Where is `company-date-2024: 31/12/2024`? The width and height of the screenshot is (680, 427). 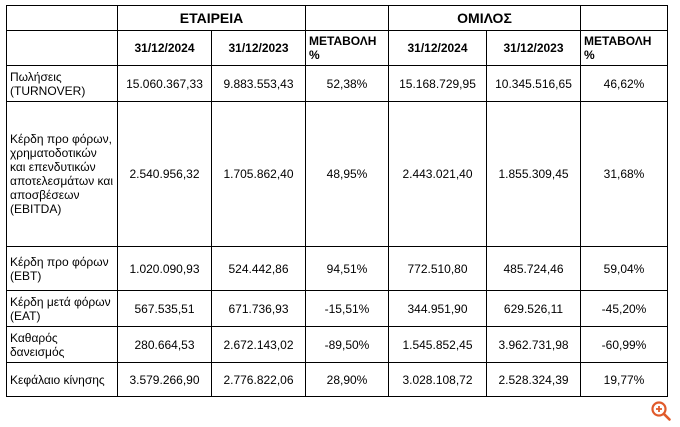
company-date-2024: 31/12/2024 is located at coordinates (164, 48).